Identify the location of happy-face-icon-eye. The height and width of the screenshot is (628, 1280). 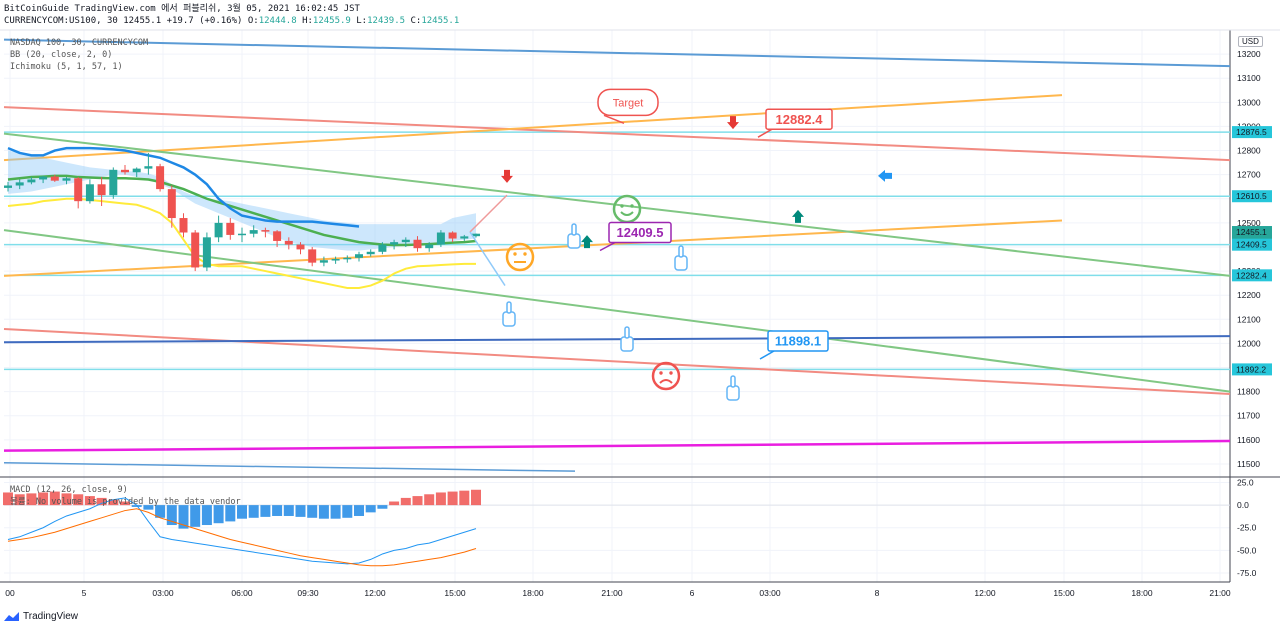
(632, 206).